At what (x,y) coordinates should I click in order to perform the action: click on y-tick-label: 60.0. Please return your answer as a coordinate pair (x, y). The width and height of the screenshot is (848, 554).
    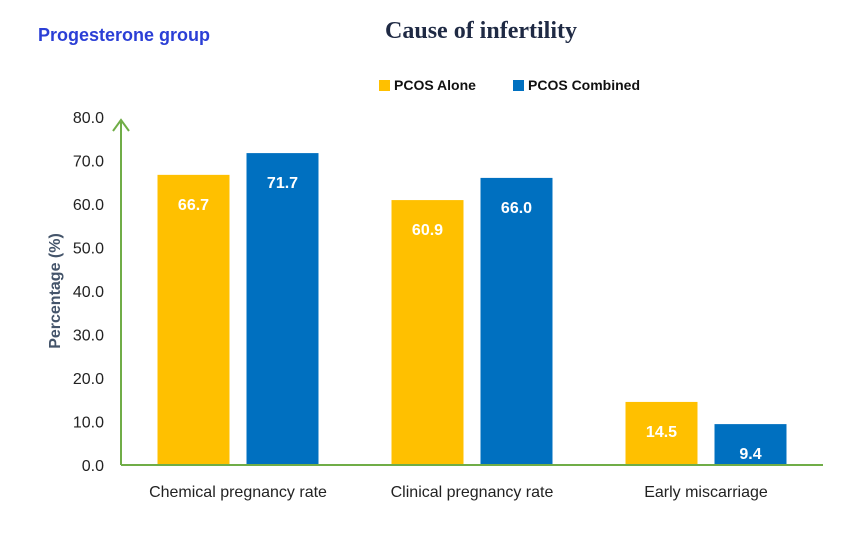
    Looking at the image, I should click on (88, 205).